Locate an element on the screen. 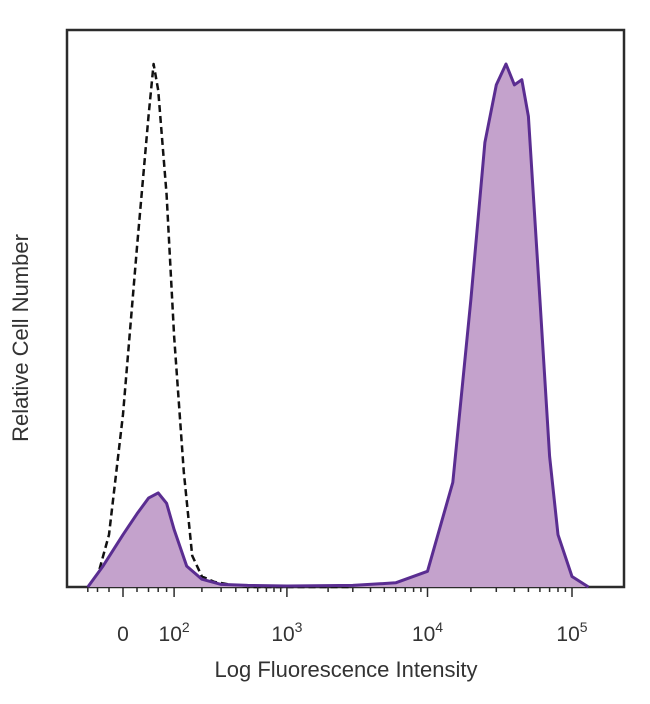 This screenshot has height=704, width=650. x-tick-label-4: 10⁵ is located at coordinates (571, 632).